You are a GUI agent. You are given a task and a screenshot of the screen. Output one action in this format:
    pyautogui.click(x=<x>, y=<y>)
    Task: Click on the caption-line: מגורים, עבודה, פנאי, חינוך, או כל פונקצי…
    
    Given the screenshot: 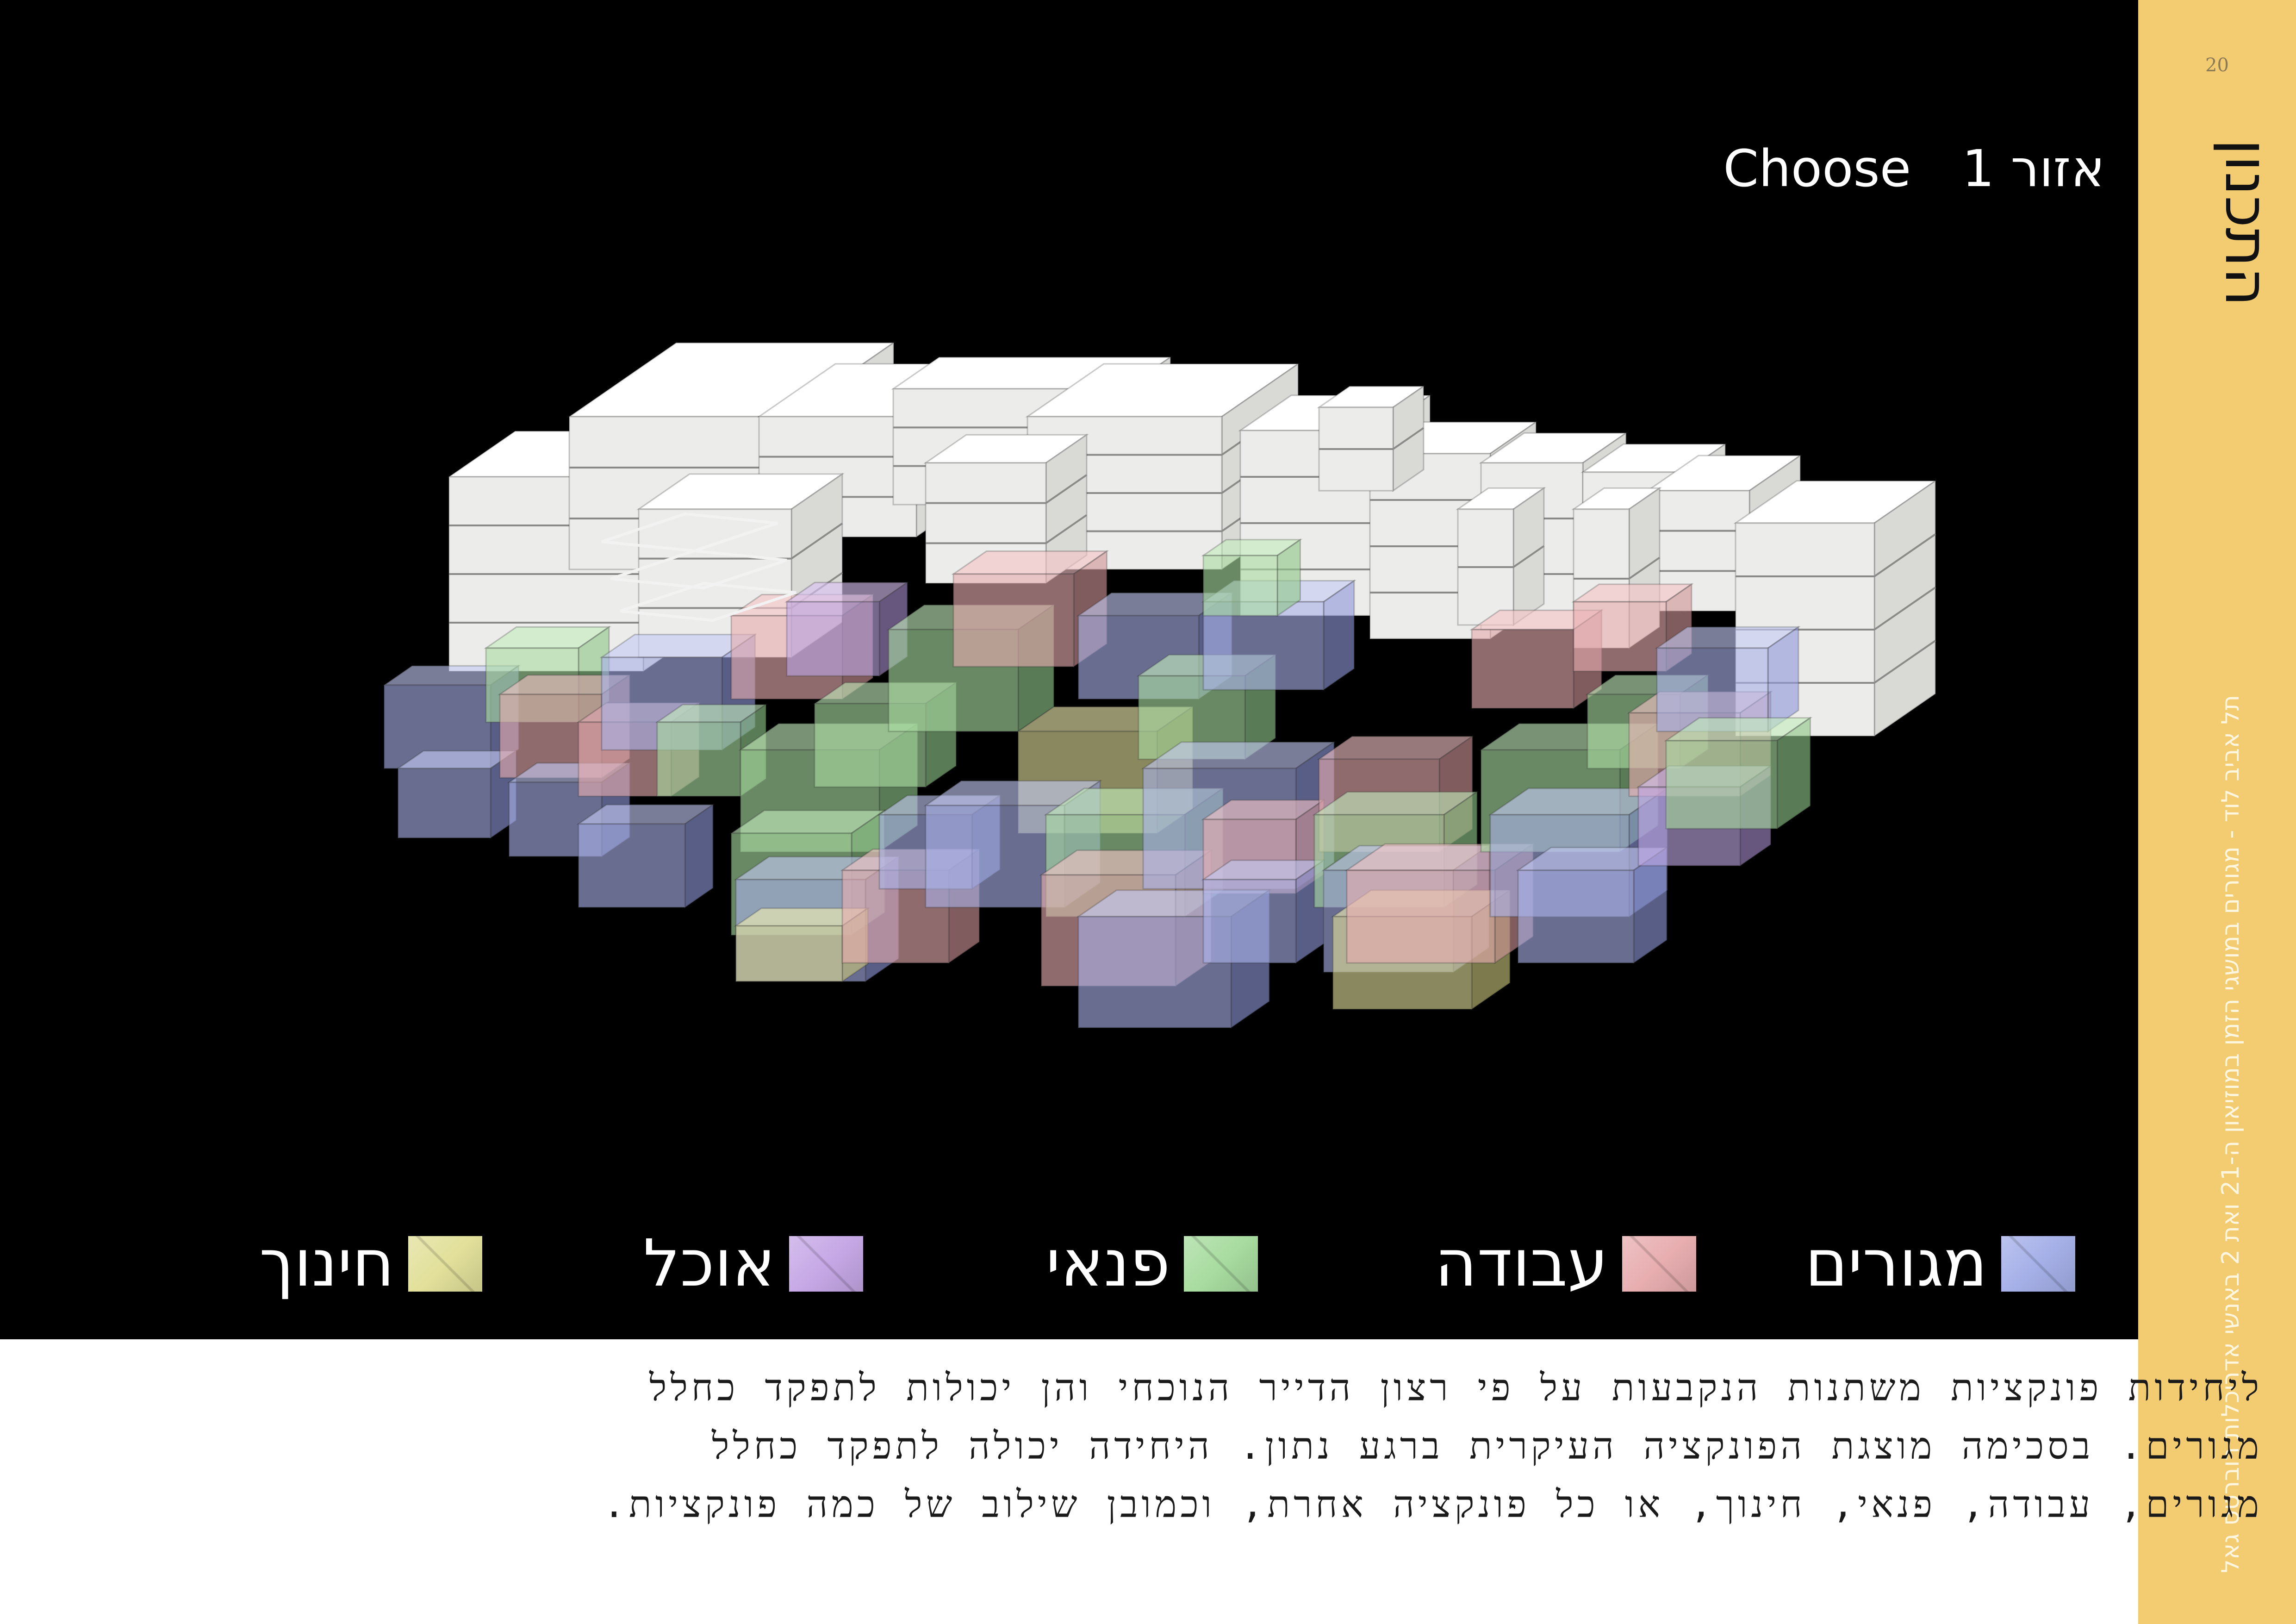 What is the action you would take?
    pyautogui.click(x=1433, y=1504)
    